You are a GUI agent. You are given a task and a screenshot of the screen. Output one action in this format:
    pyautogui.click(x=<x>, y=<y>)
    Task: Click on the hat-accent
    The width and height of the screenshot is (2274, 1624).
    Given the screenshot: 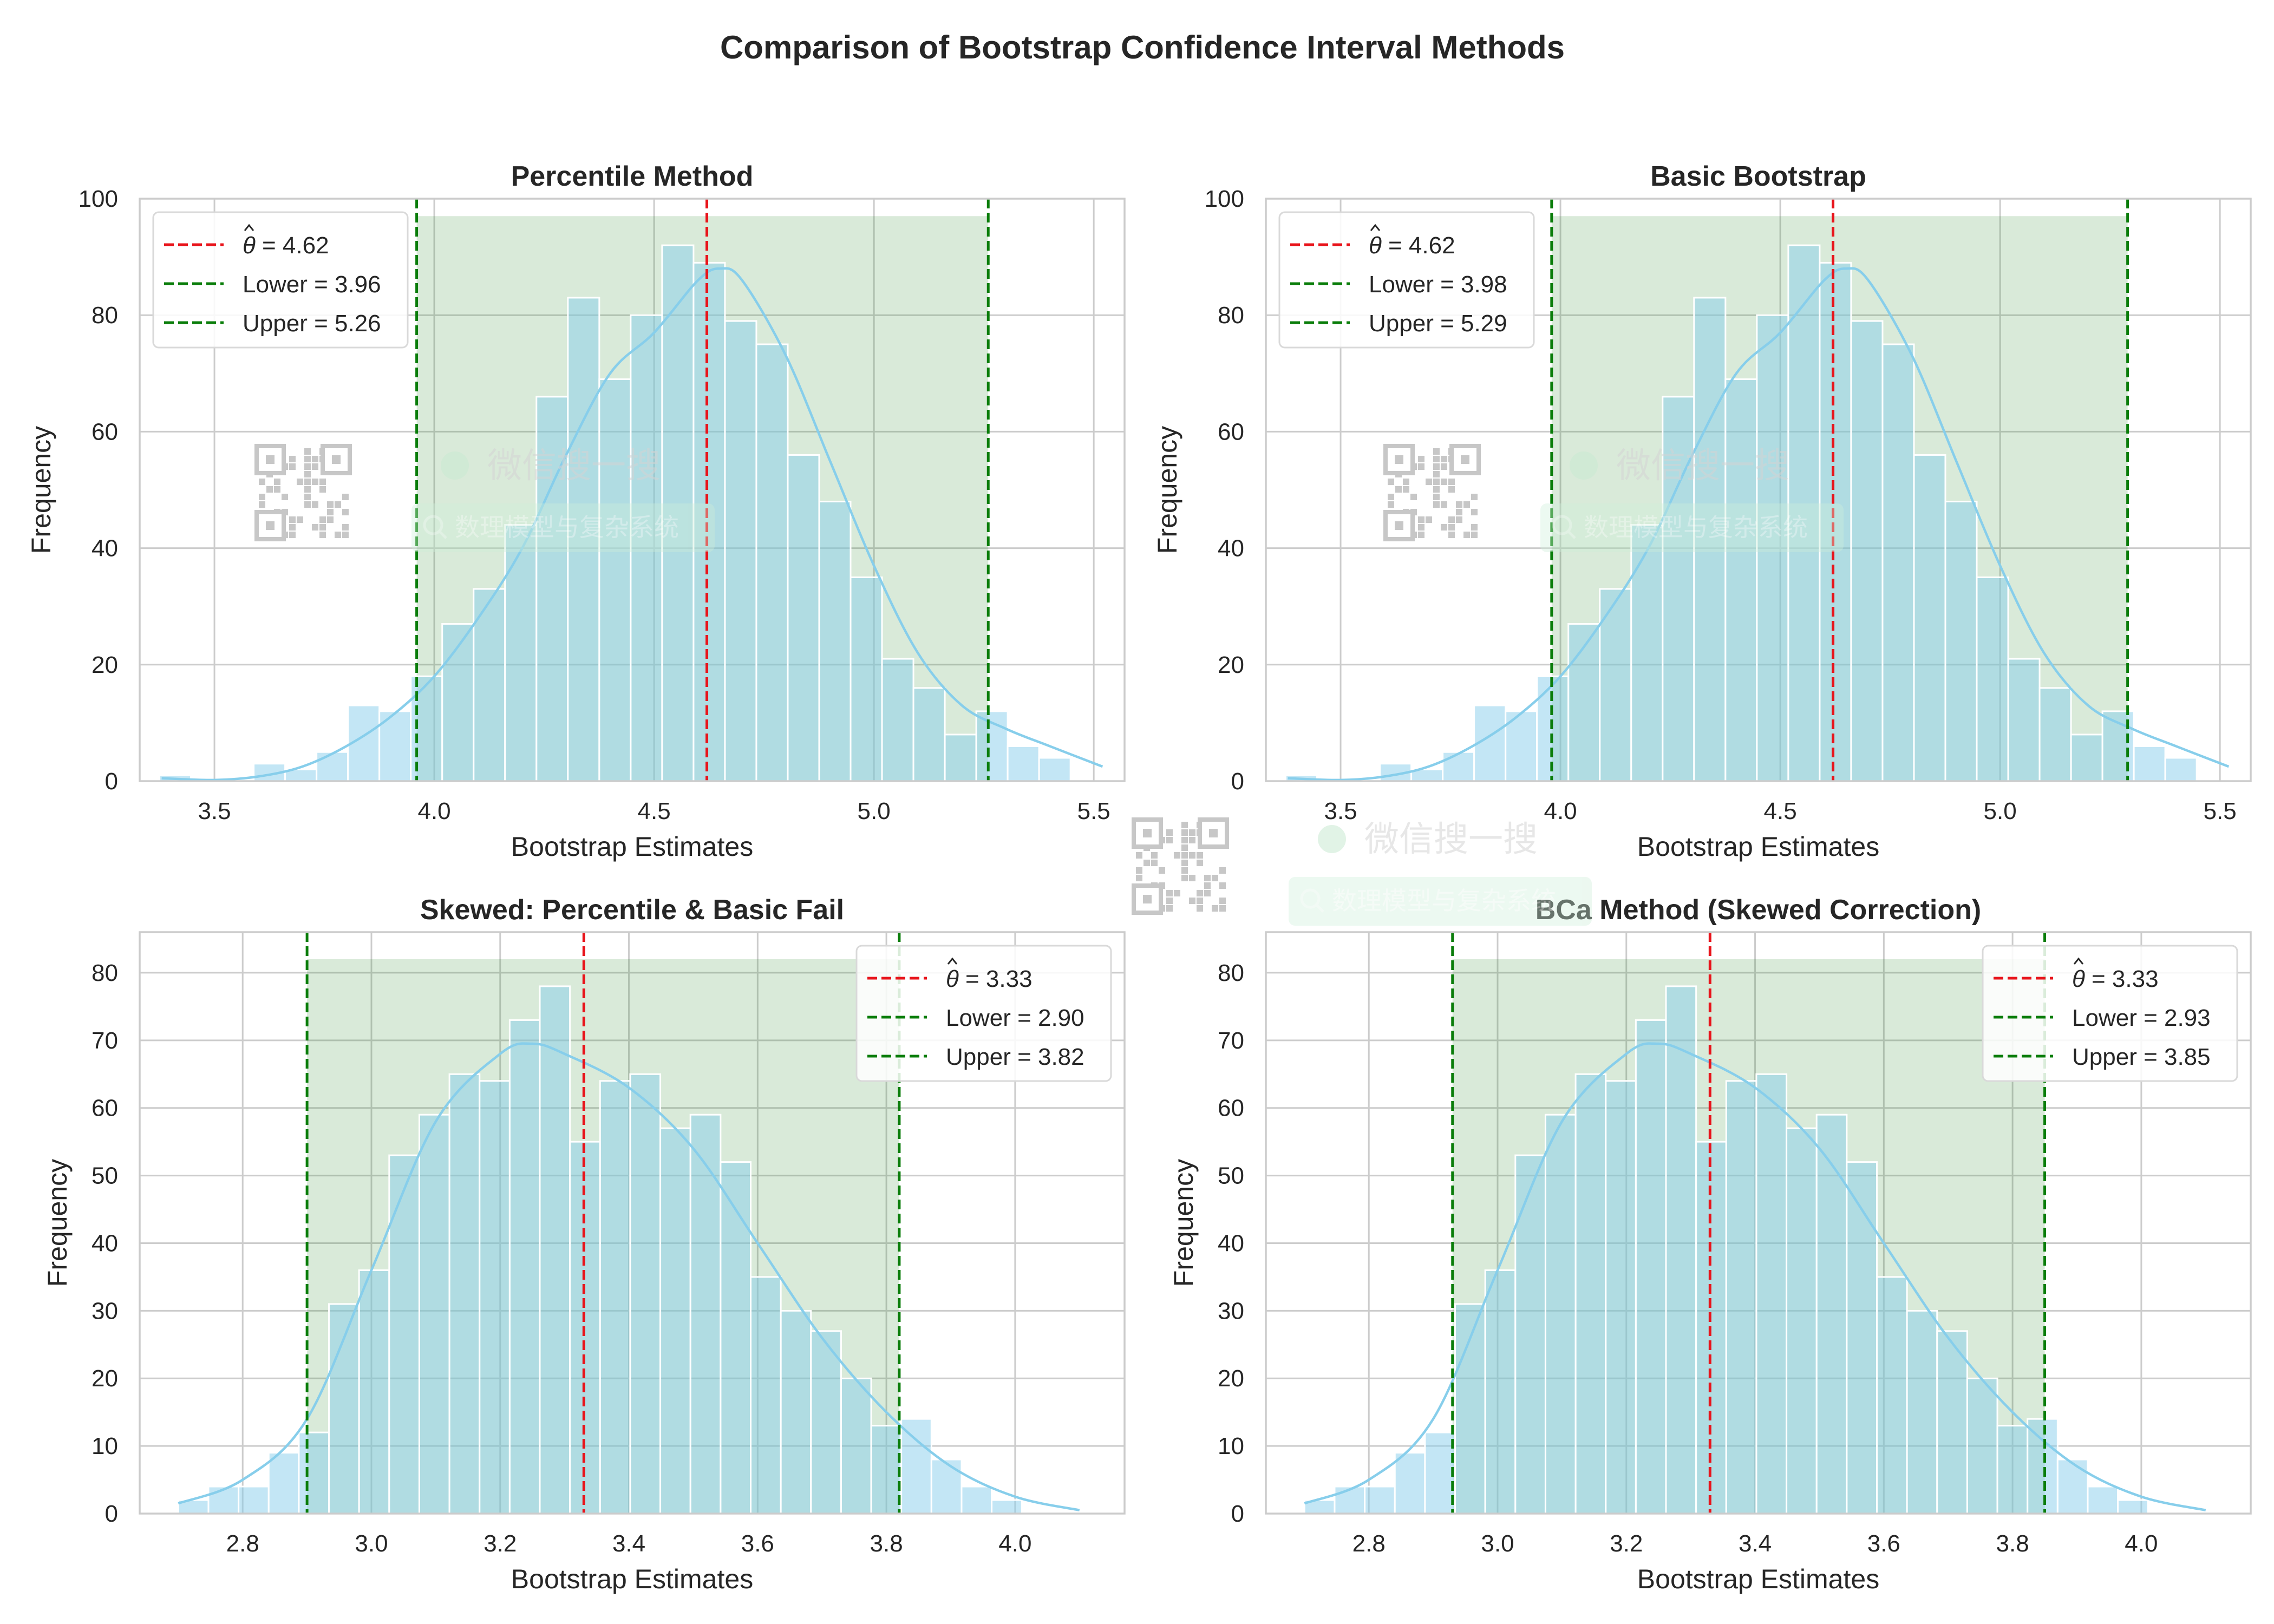 What is the action you would take?
    pyautogui.click(x=249, y=227)
    